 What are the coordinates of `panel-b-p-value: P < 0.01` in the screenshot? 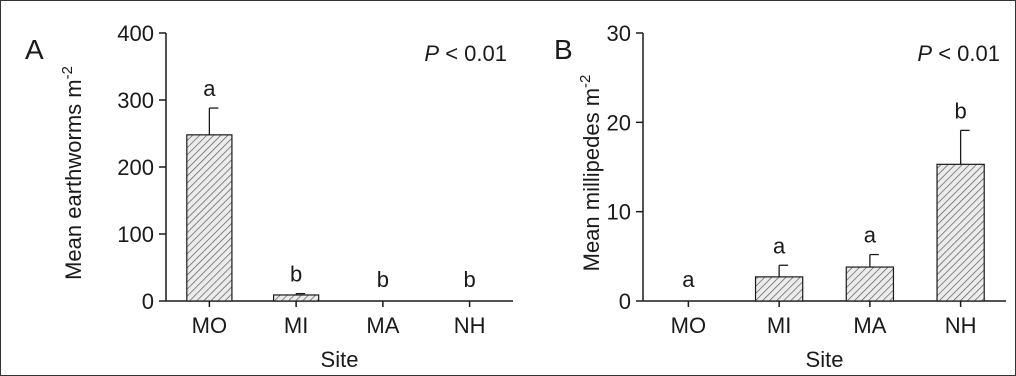 It's located at (958, 53).